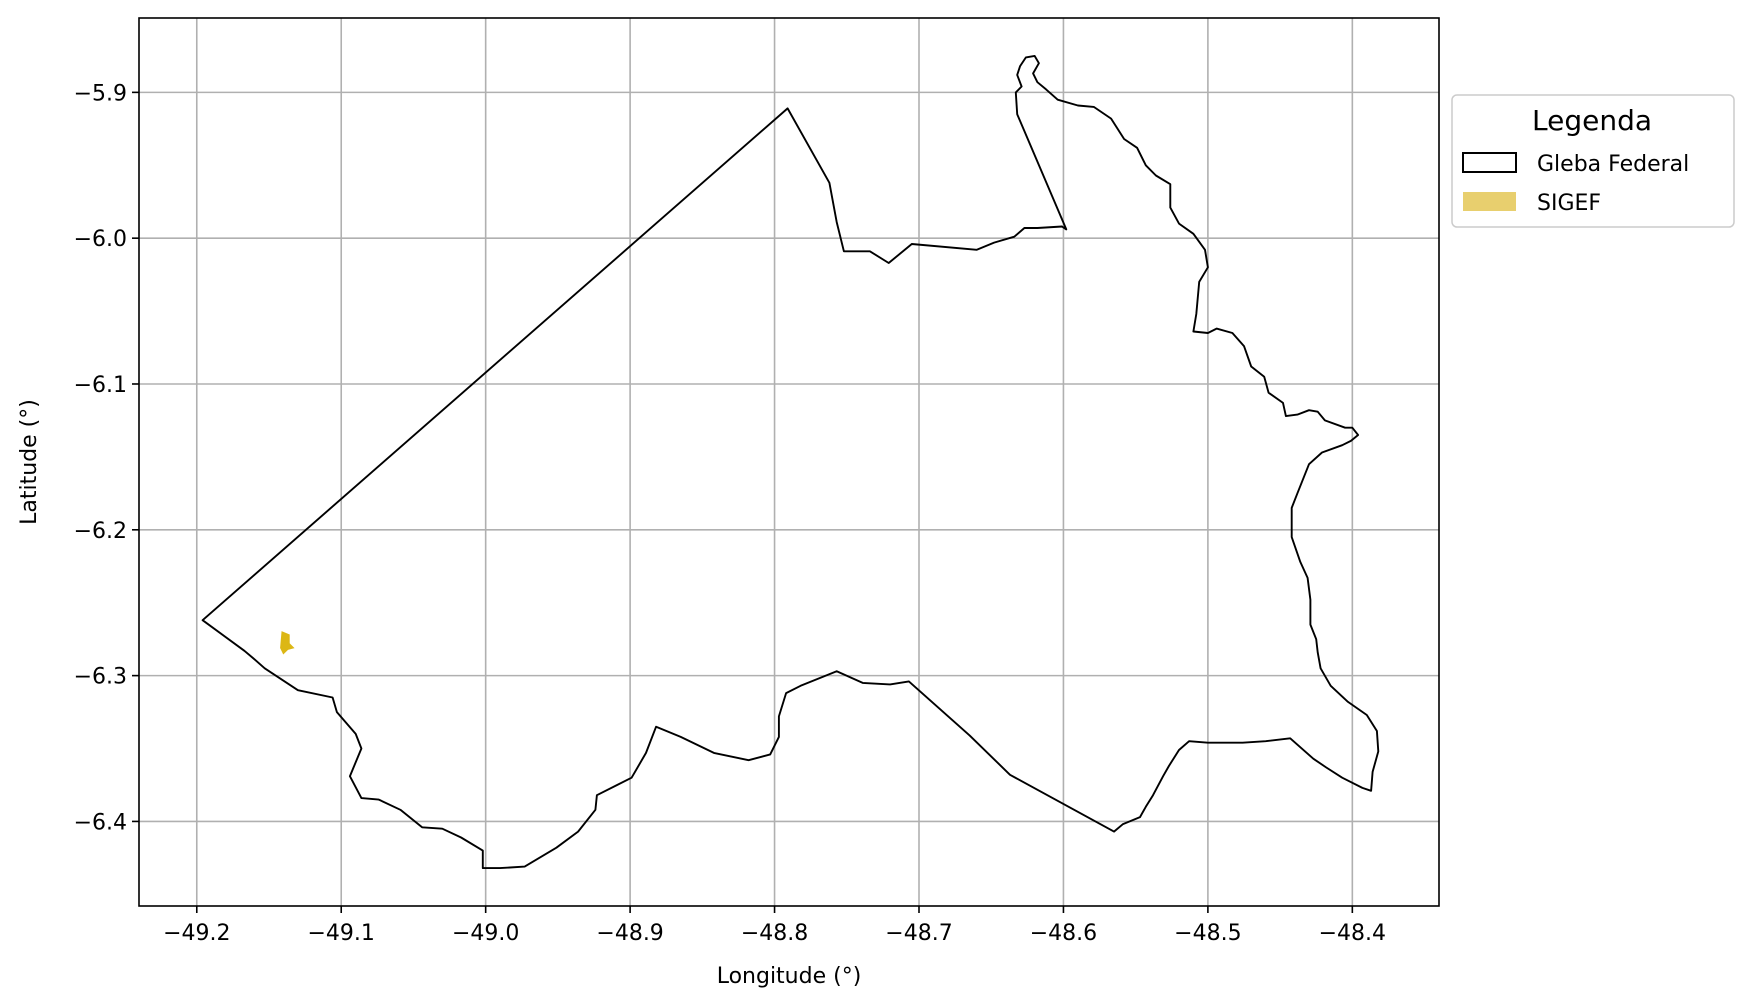 The height and width of the screenshot is (1006, 1747). Describe the element at coordinates (100, 385) in the screenshot. I see `y-tick-label: −6.1` at that location.